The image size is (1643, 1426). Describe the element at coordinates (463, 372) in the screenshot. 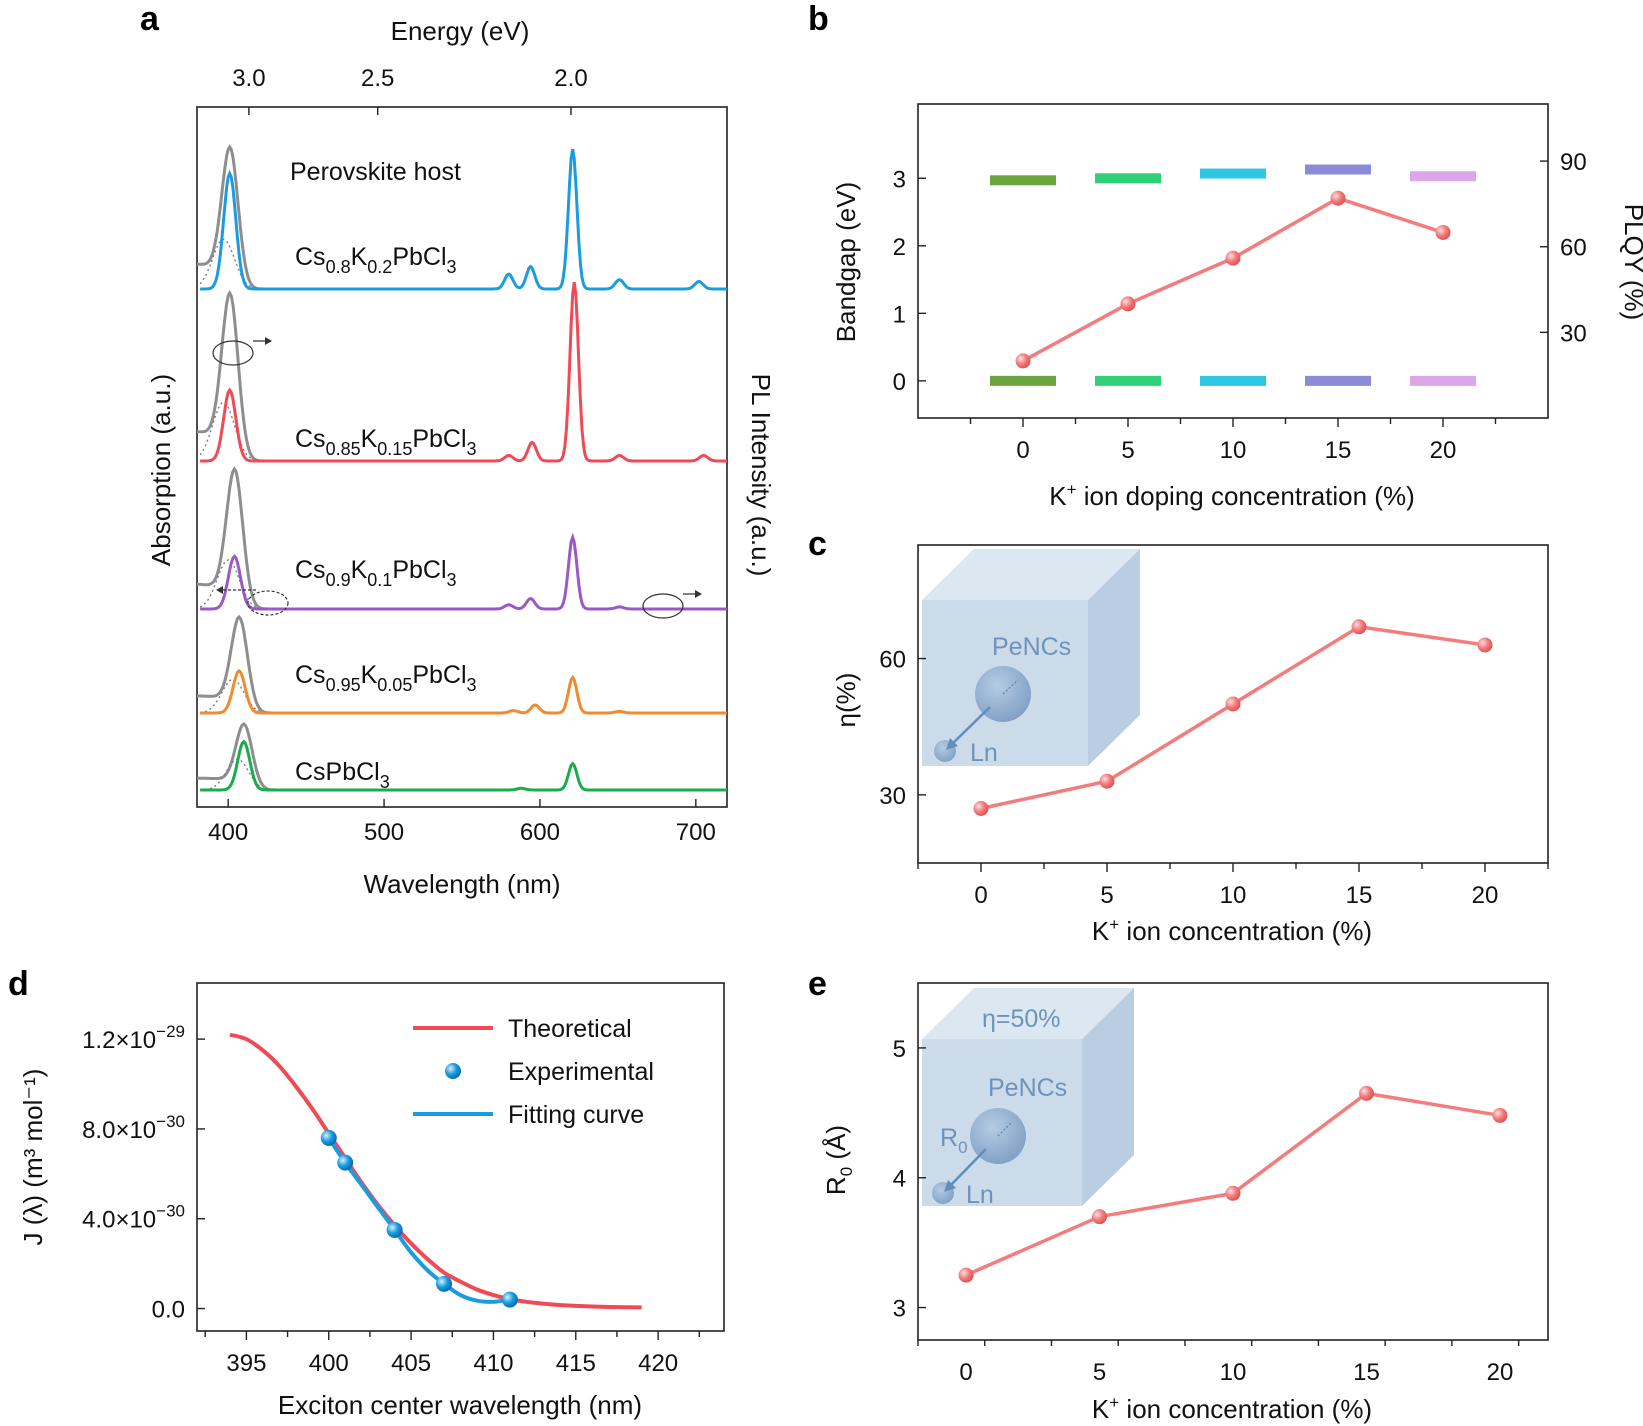

I see `pl-curve-Cs0.85K0.15PbCl3` at that location.